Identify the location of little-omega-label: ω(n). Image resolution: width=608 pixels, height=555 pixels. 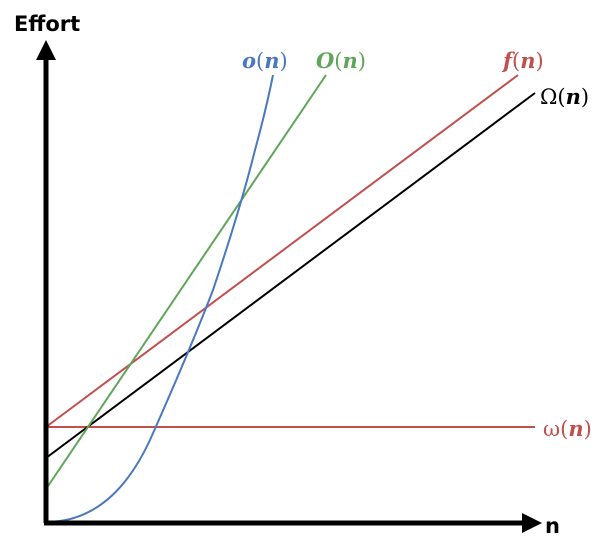
(567, 428).